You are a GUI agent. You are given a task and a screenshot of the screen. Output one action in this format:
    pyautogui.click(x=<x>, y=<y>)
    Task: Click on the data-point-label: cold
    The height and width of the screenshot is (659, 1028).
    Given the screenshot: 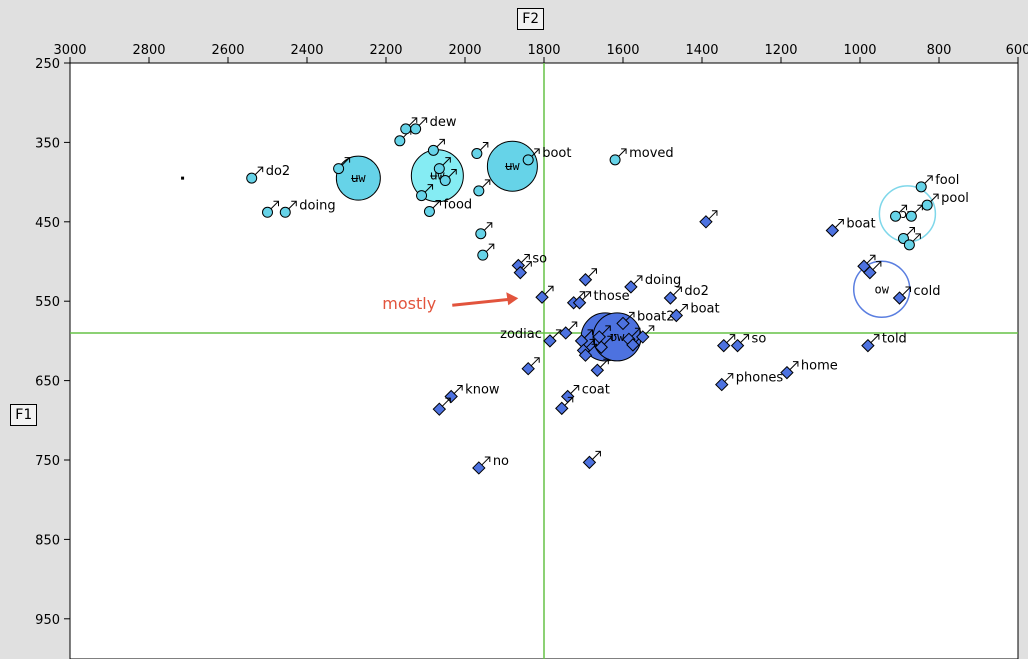 What is the action you would take?
    pyautogui.click(x=927, y=291)
    